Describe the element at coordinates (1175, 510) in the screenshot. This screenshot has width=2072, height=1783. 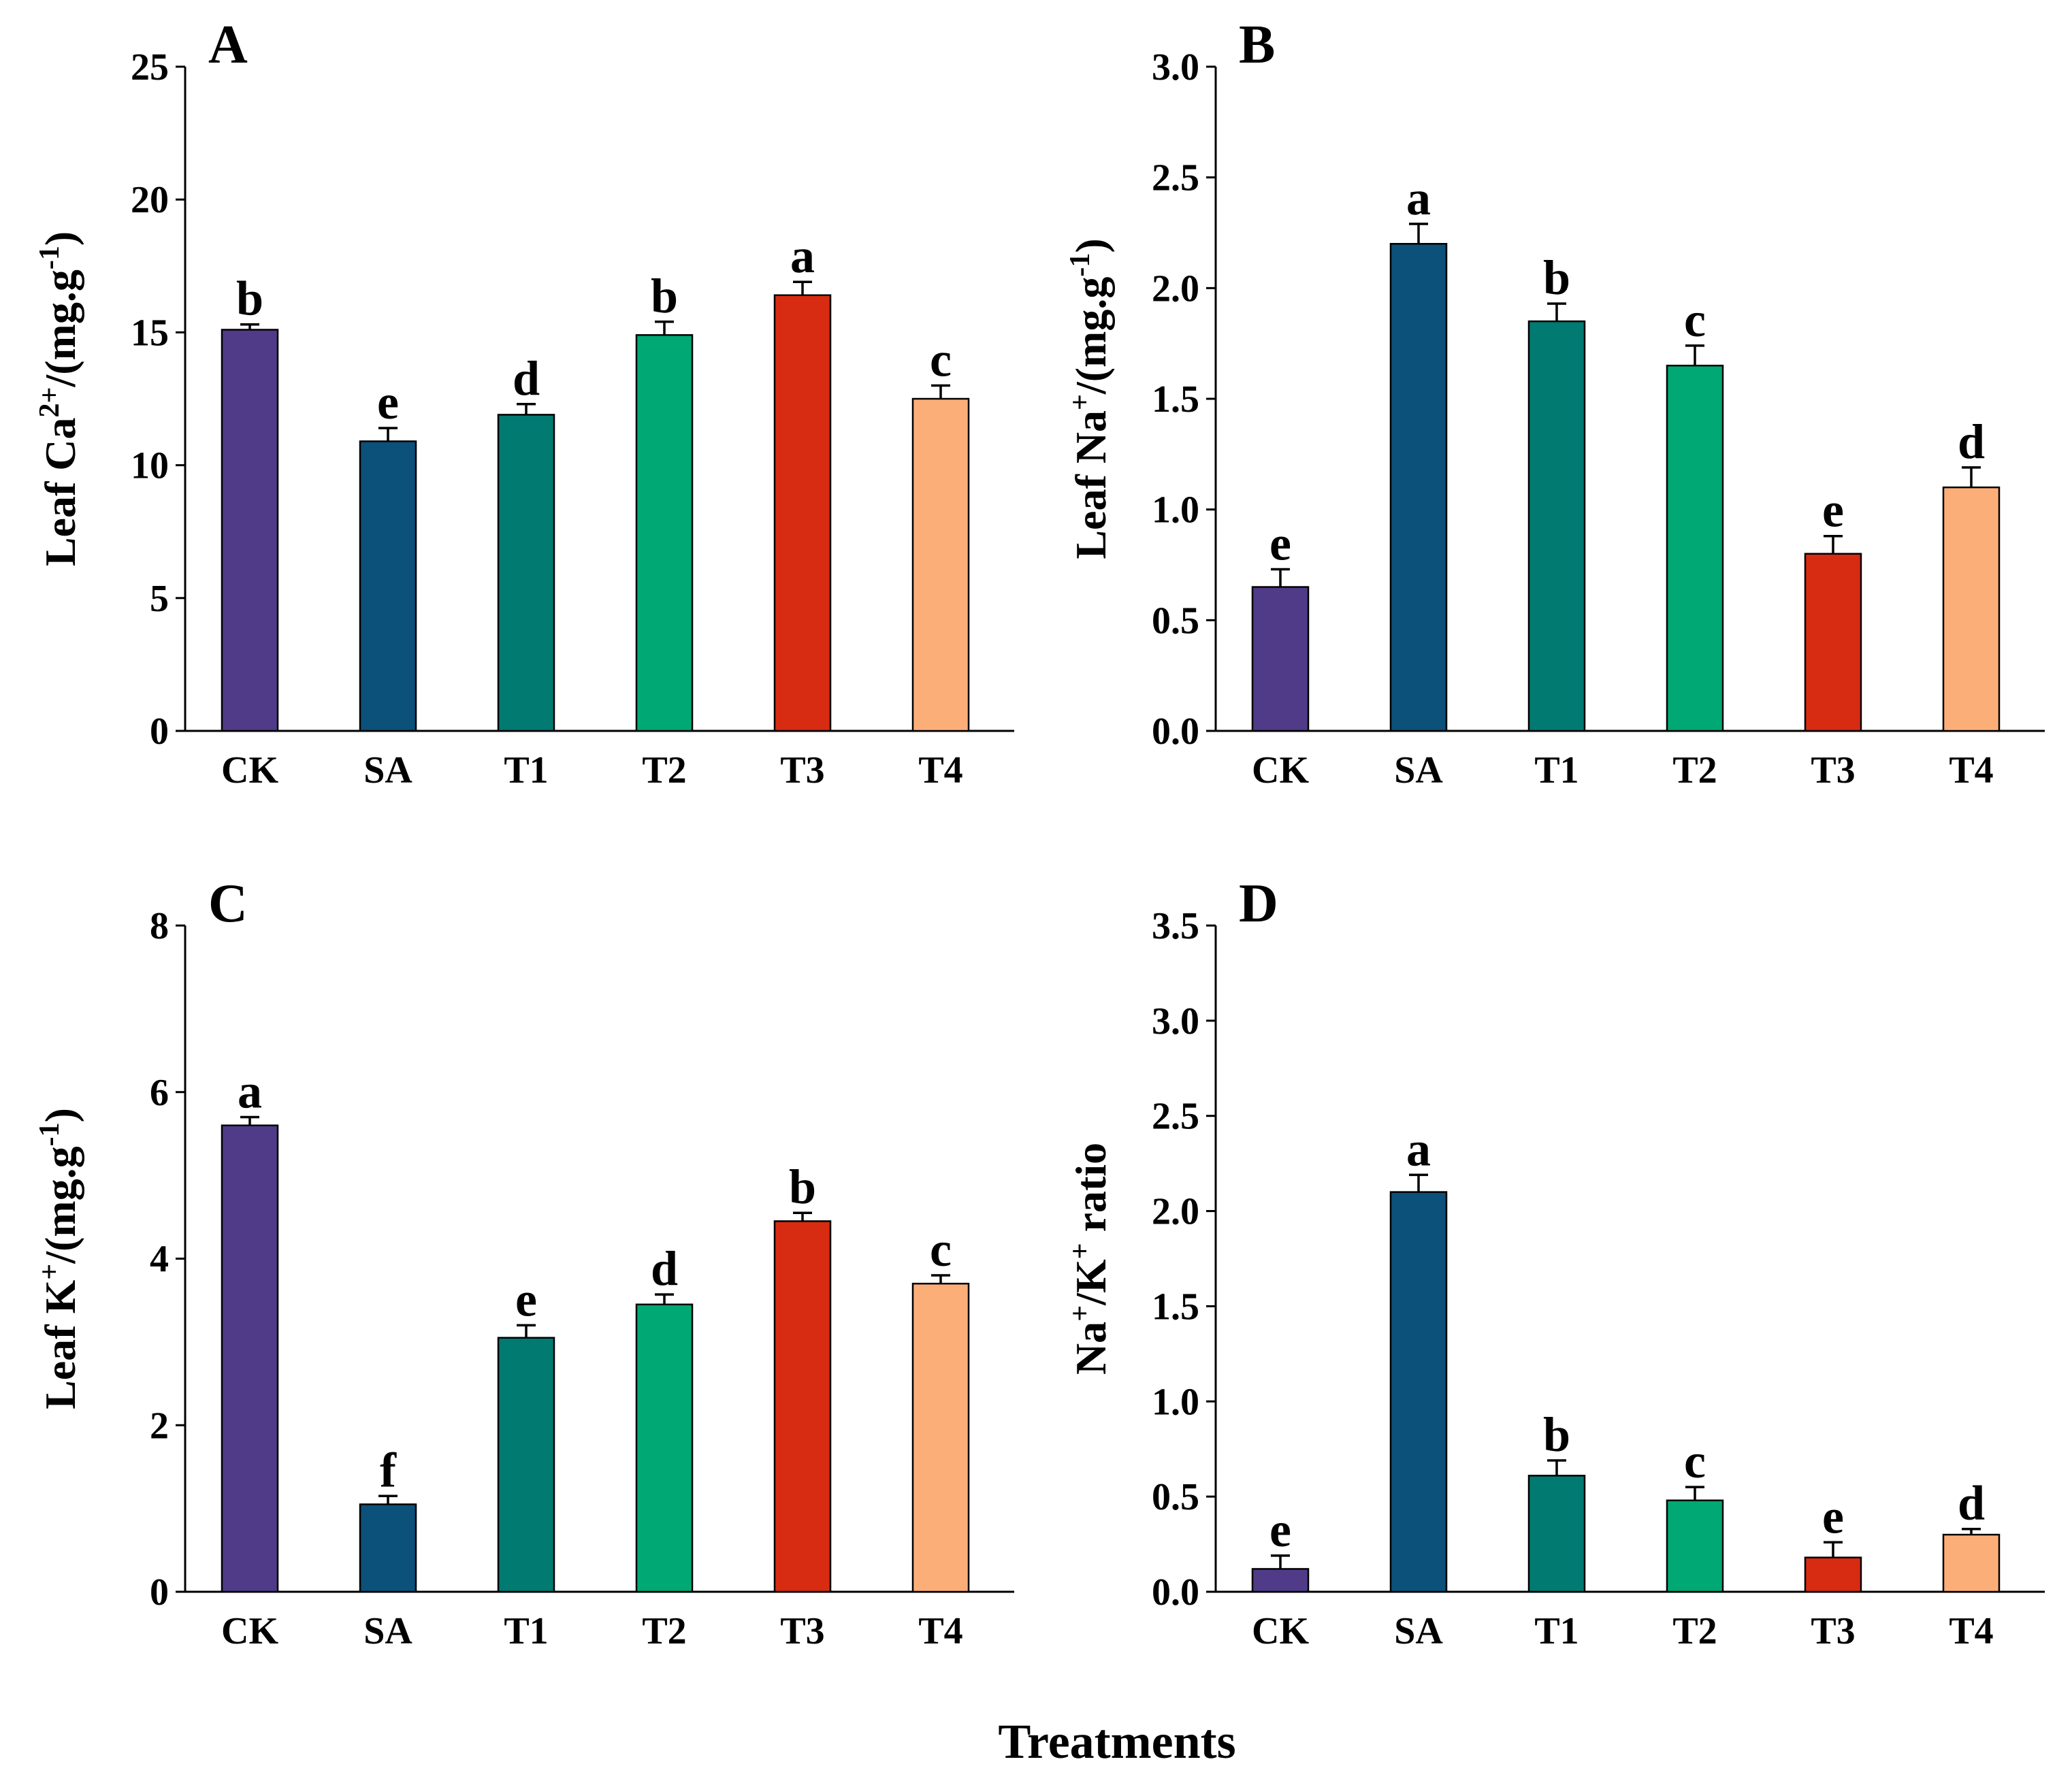
I see `y-tick-label: 1.0` at that location.